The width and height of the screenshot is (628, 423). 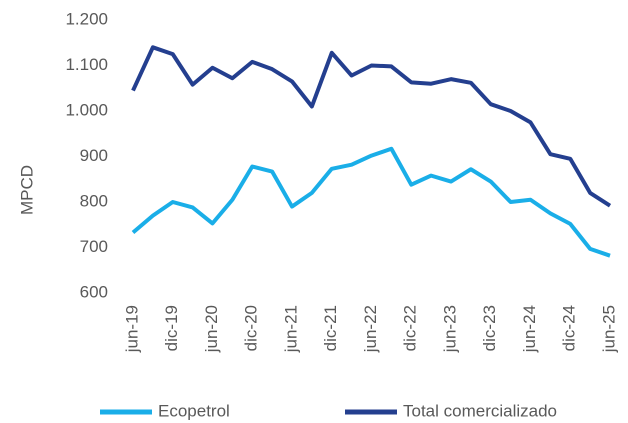 What do you see at coordinates (86, 18) in the screenshot?
I see `y-tick-label: 1.200` at bounding box center [86, 18].